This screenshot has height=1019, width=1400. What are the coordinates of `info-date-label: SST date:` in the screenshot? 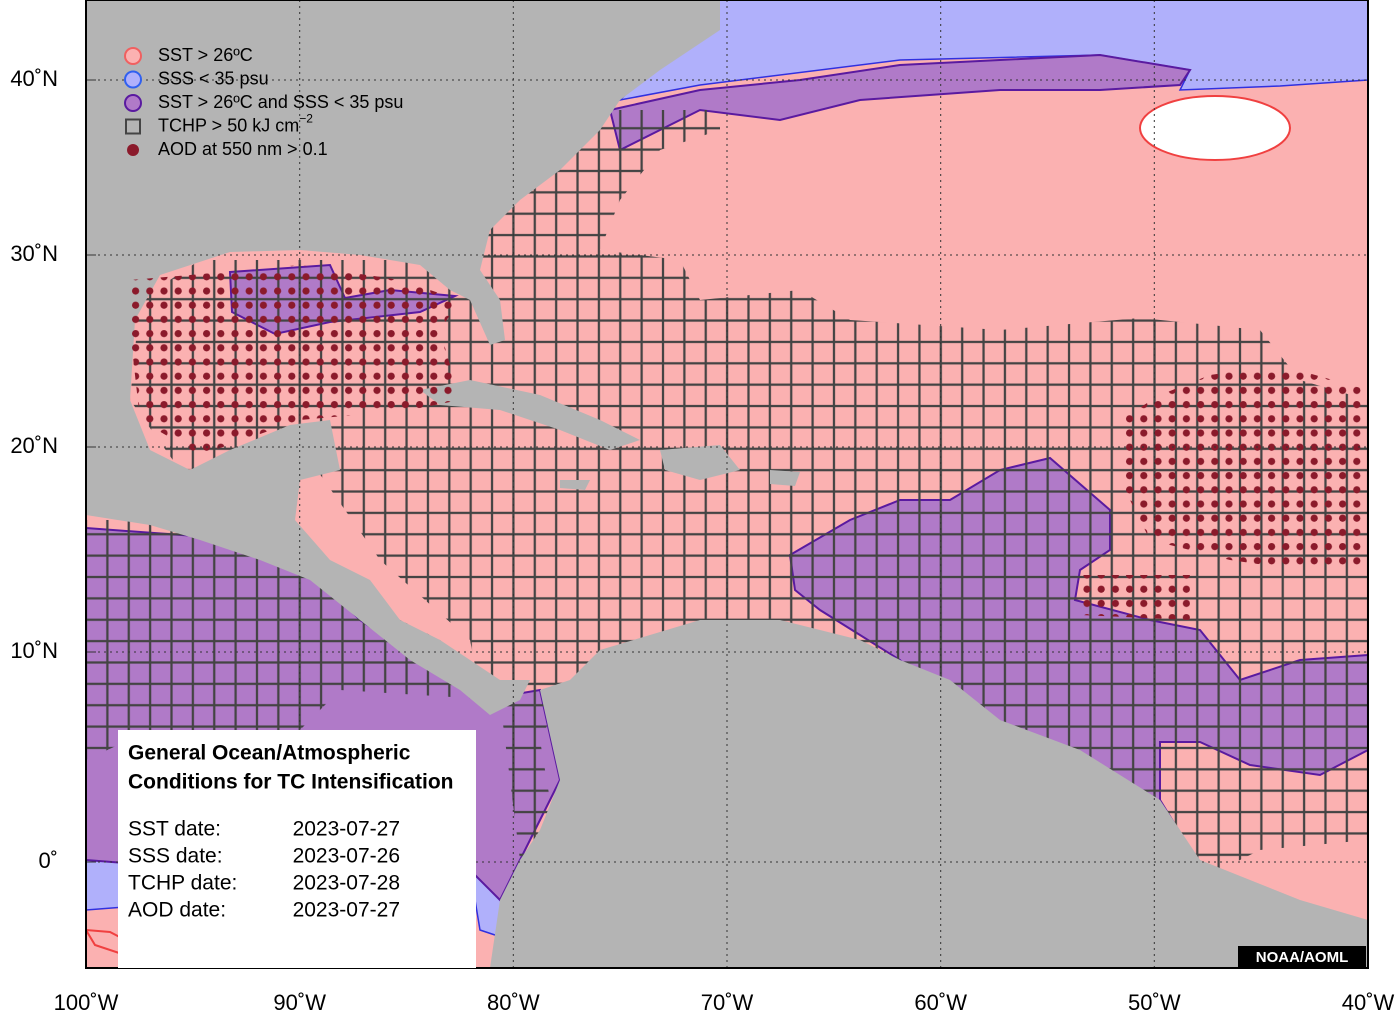 It's located at (174, 829).